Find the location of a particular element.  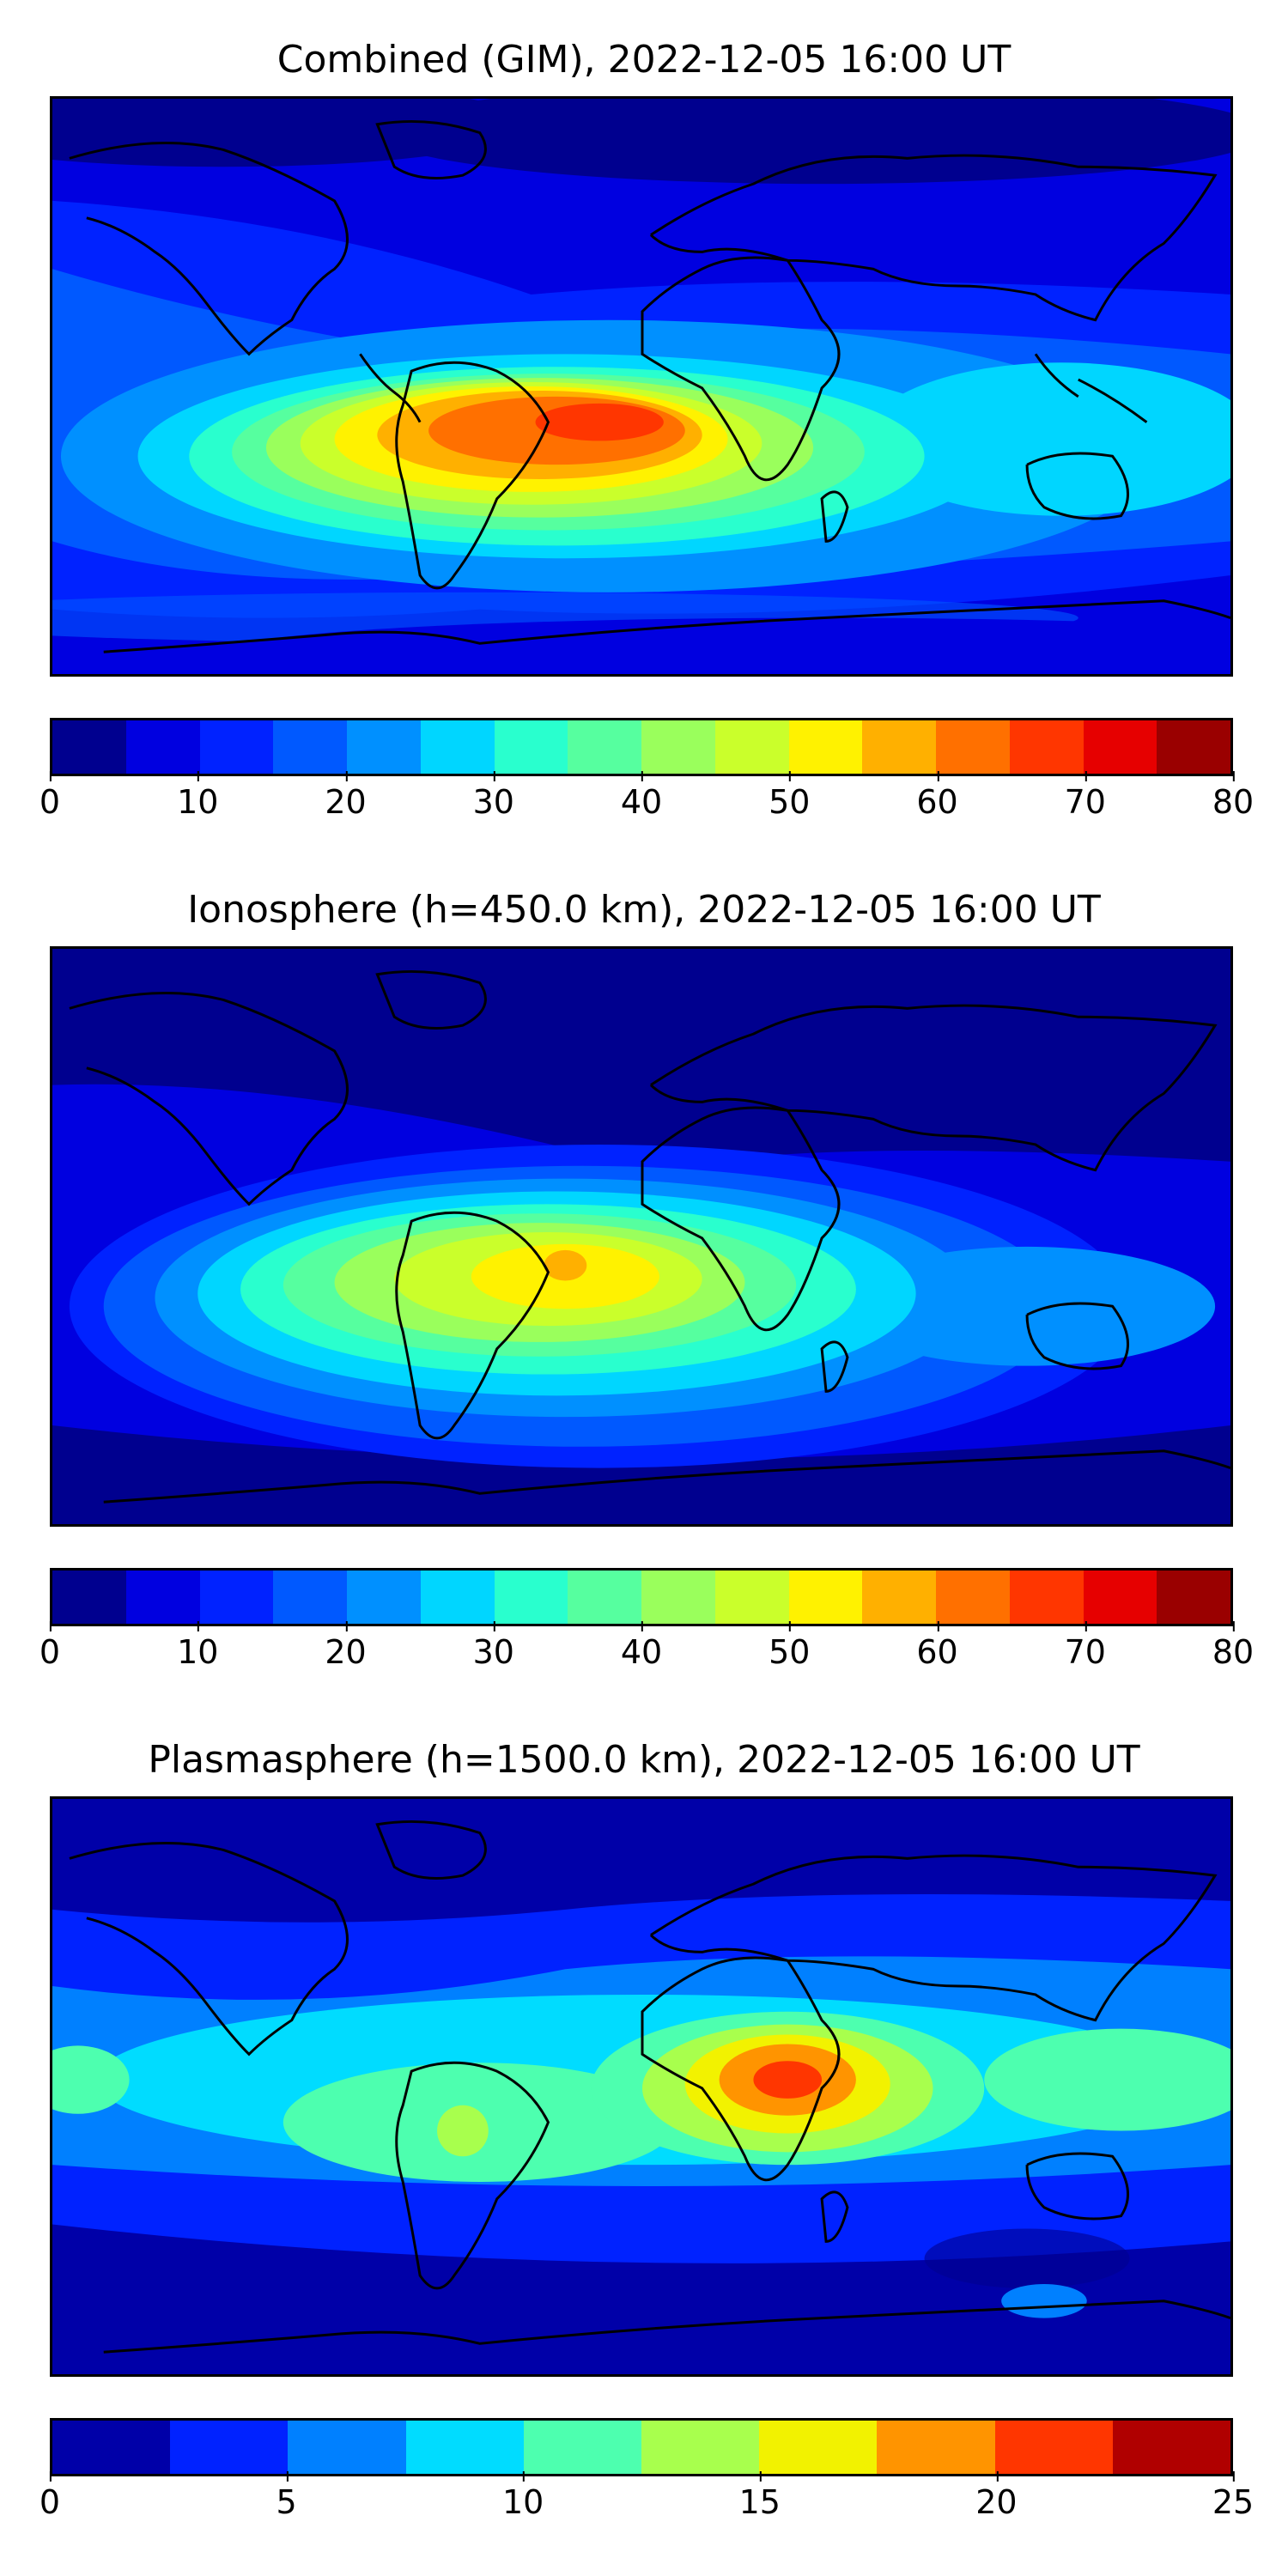

colorbar-tick-label: 15 is located at coordinates (759, 2496).